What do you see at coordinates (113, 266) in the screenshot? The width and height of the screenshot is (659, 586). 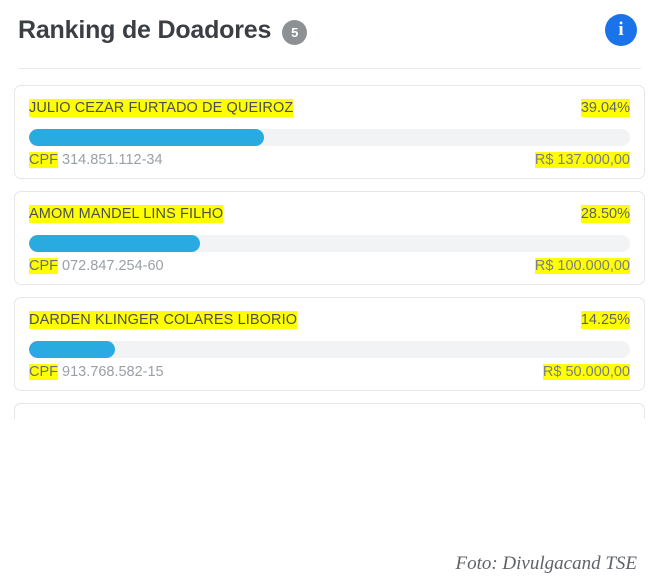 I see `cpf-number: 072.847.254-60` at bounding box center [113, 266].